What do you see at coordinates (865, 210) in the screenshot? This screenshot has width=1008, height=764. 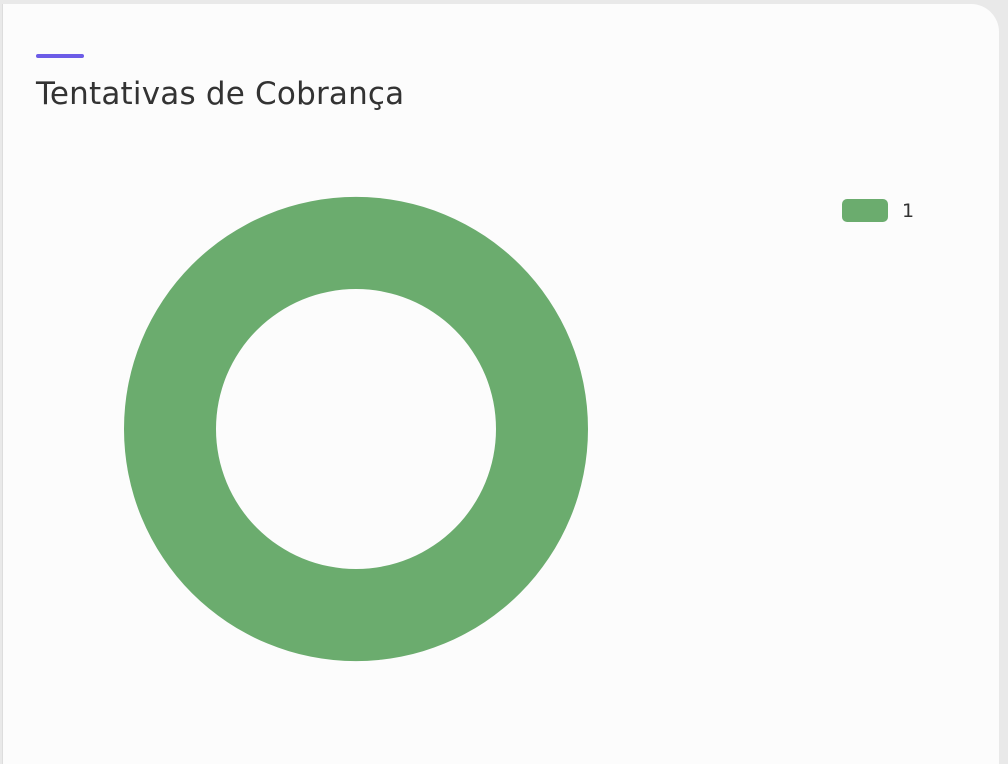 I see `legend-swatch` at bounding box center [865, 210].